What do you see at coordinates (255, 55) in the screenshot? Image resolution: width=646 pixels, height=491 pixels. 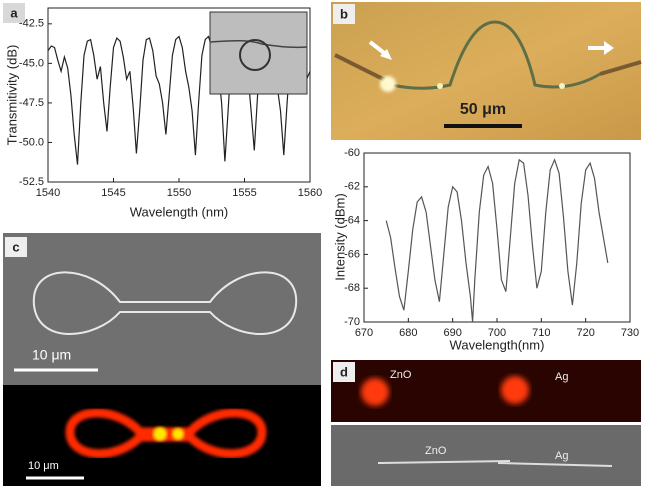 I see `inset-ring` at bounding box center [255, 55].